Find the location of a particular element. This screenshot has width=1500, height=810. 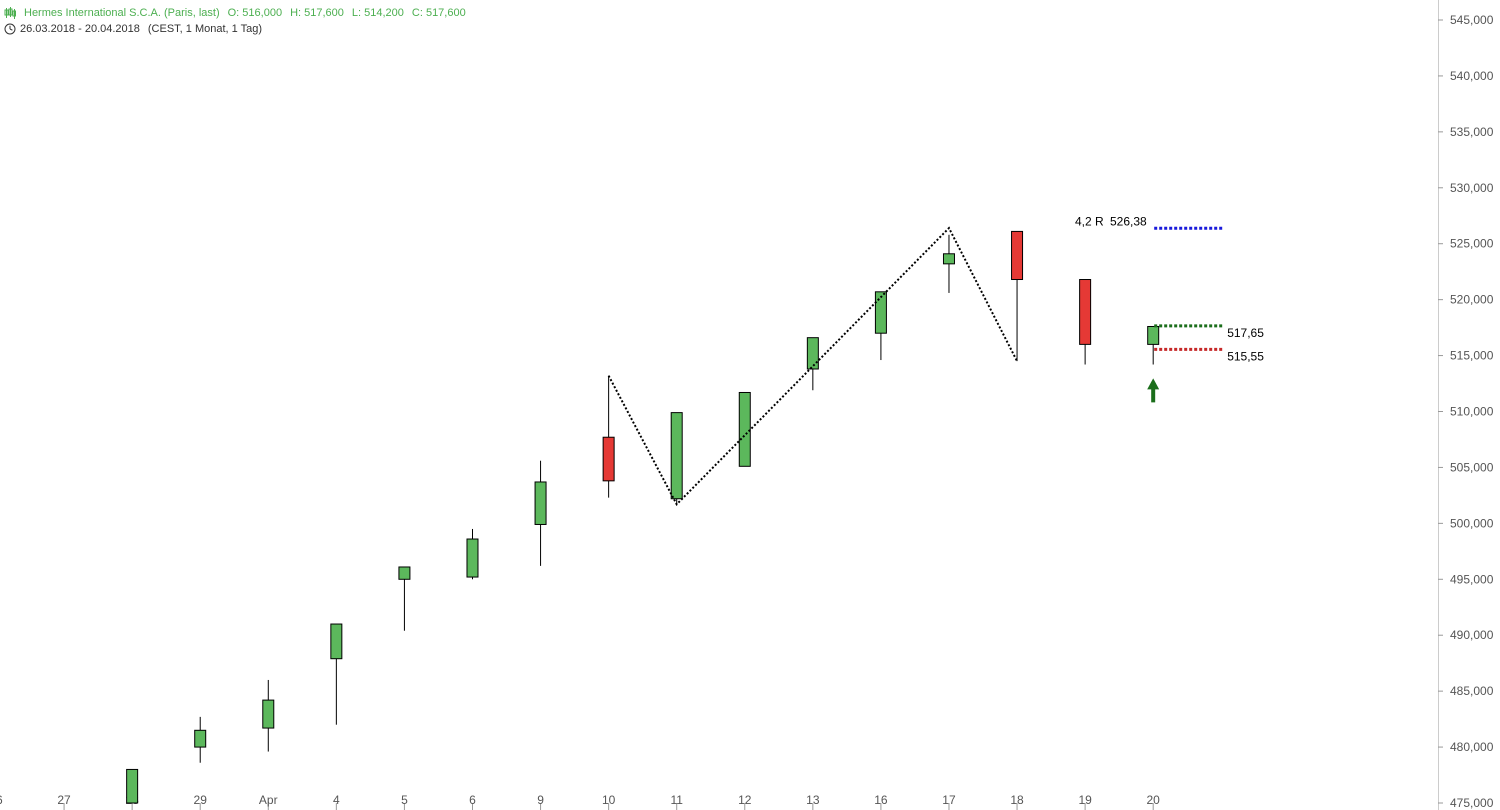

x-tick-label: 26 is located at coordinates (1, 800).